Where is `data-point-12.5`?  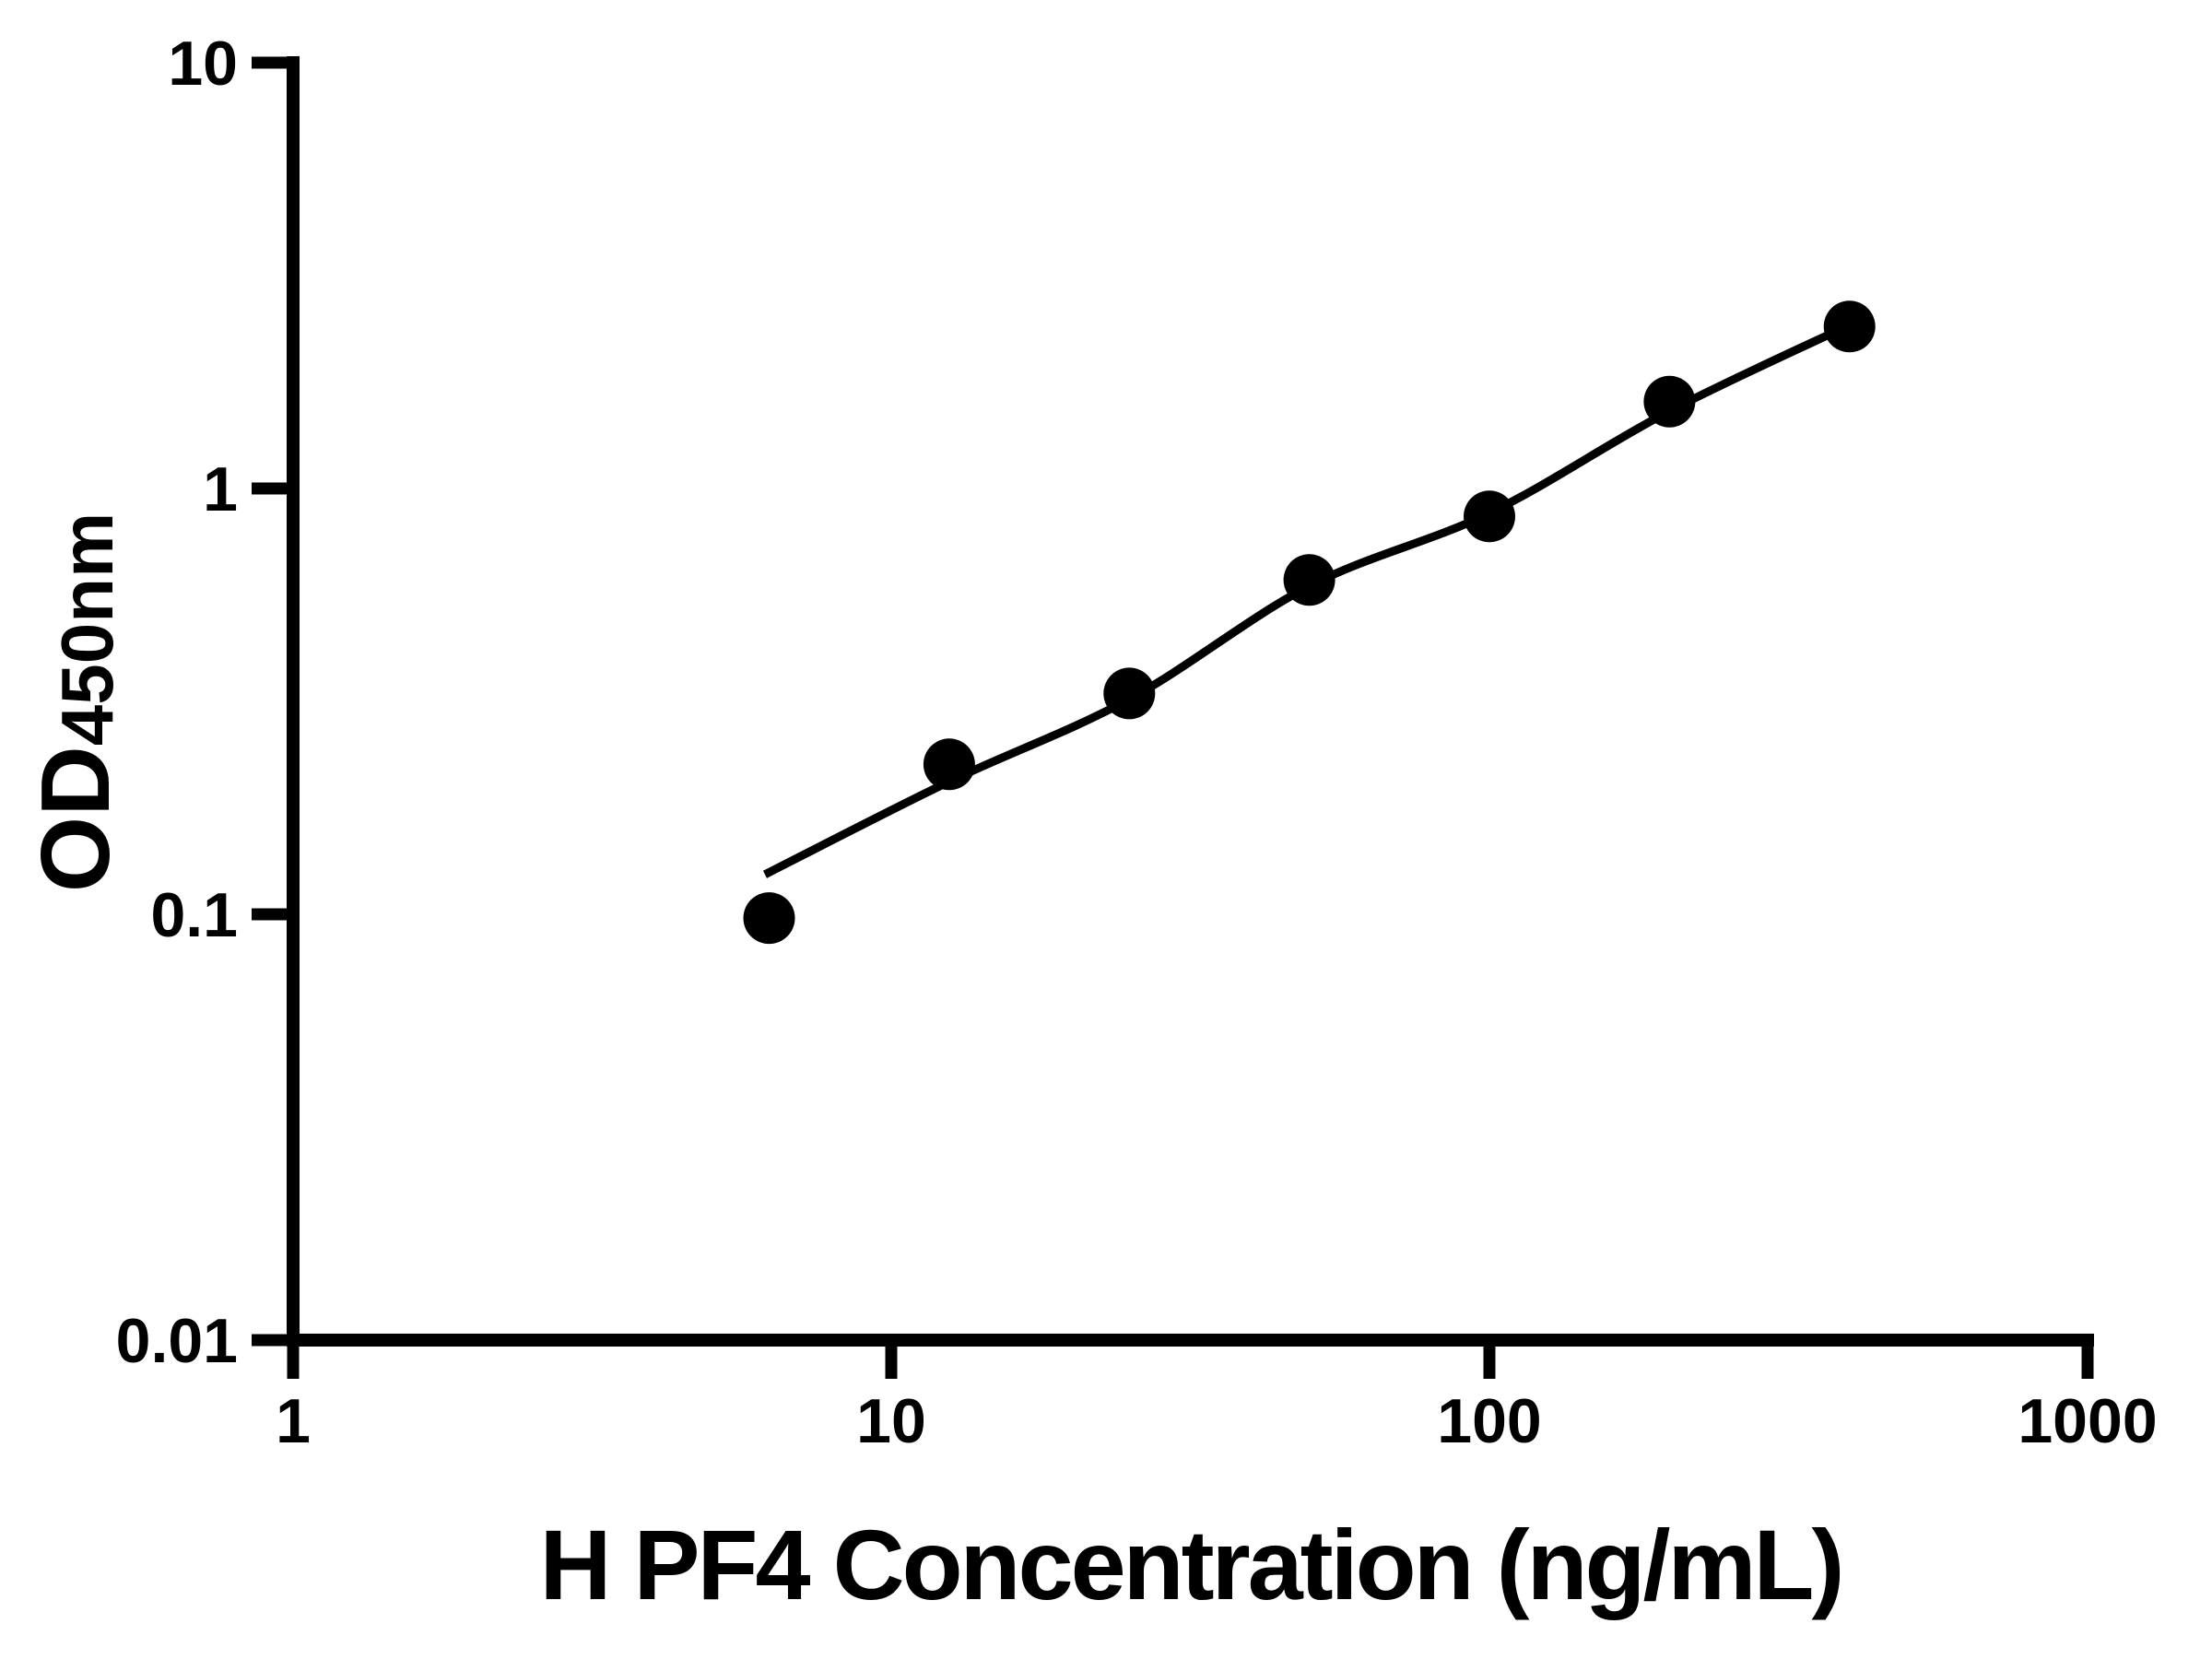 data-point-12.5 is located at coordinates (949, 764).